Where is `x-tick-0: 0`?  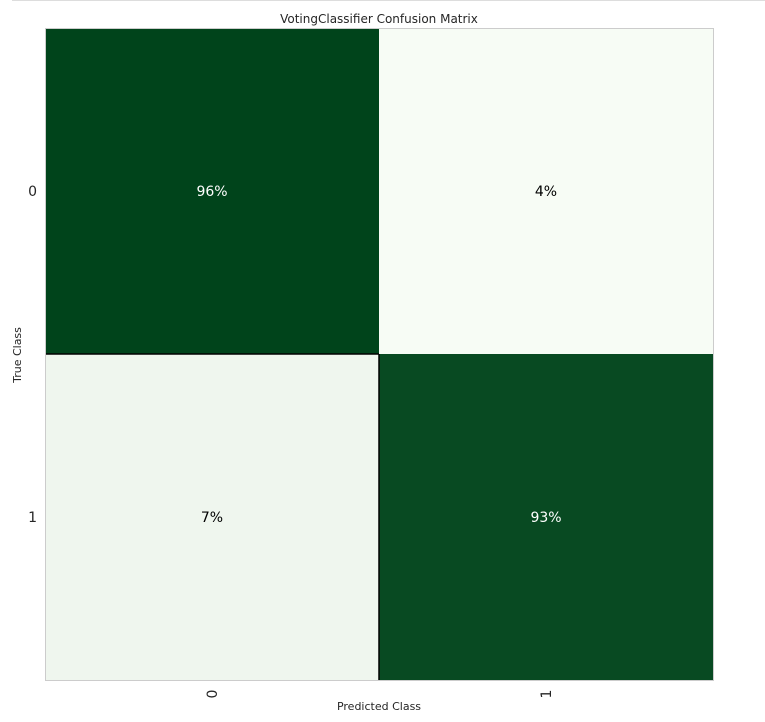 x-tick-0: 0 is located at coordinates (213, 694).